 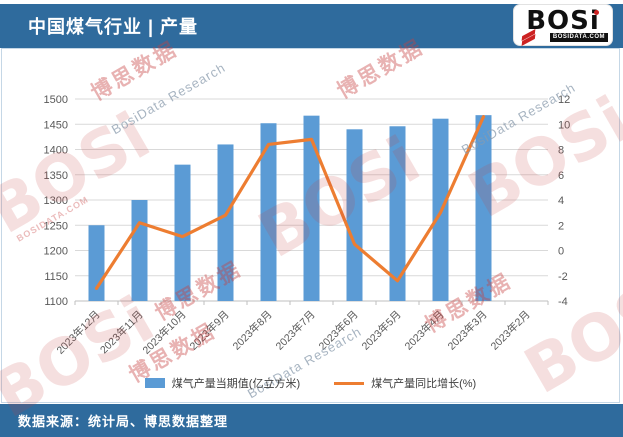 What do you see at coordinates (381, 330) in the screenshot?
I see `x-axis-label: 2023年5月` at bounding box center [381, 330].